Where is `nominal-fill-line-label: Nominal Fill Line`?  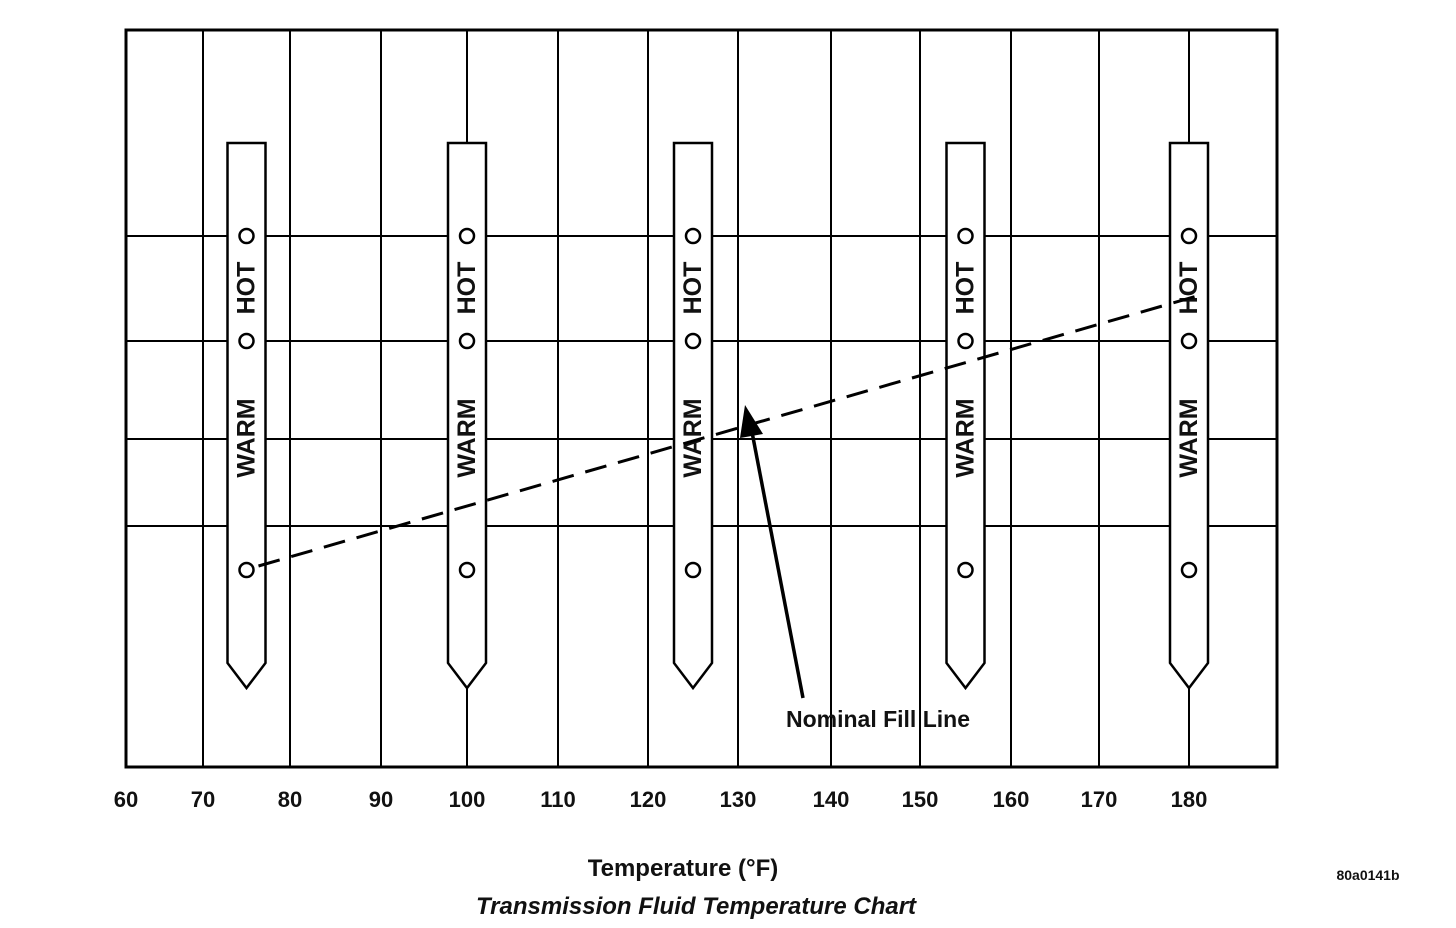 nominal-fill-line-label: Nominal Fill Line is located at coordinates (878, 719).